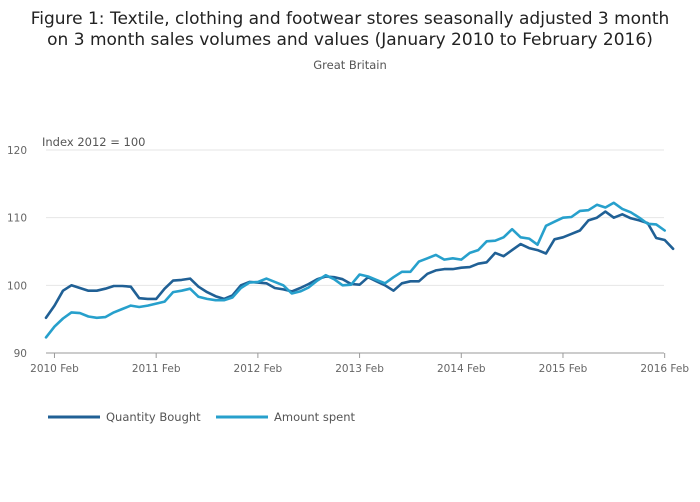  Describe the element at coordinates (350, 65) in the screenshot. I see `chart-subtitle: Great Britain` at that location.